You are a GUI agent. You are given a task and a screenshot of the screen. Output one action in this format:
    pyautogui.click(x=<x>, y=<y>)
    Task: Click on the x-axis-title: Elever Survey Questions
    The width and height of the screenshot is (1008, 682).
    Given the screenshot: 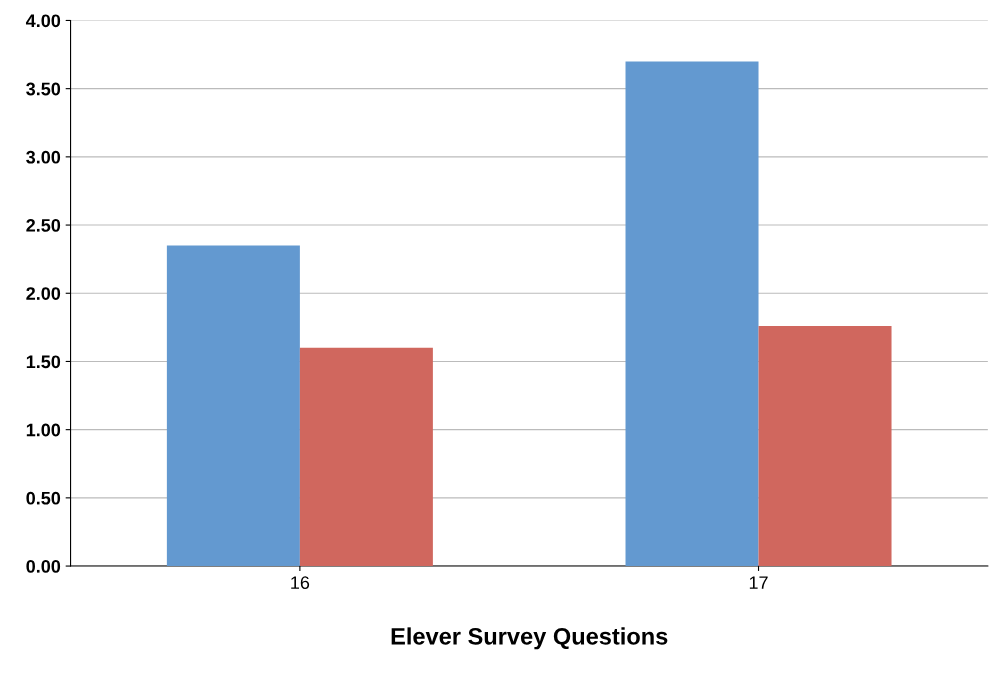 What is the action you would take?
    pyautogui.click(x=529, y=638)
    